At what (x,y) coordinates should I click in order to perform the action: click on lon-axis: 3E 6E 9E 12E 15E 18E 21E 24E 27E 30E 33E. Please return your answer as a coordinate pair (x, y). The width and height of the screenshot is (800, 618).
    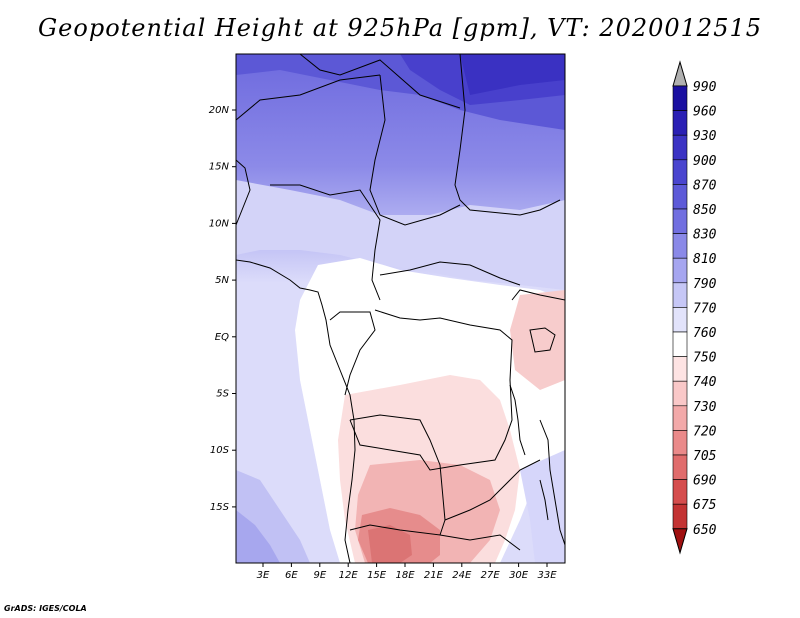
    Looking at the image, I should click on (407, 572).